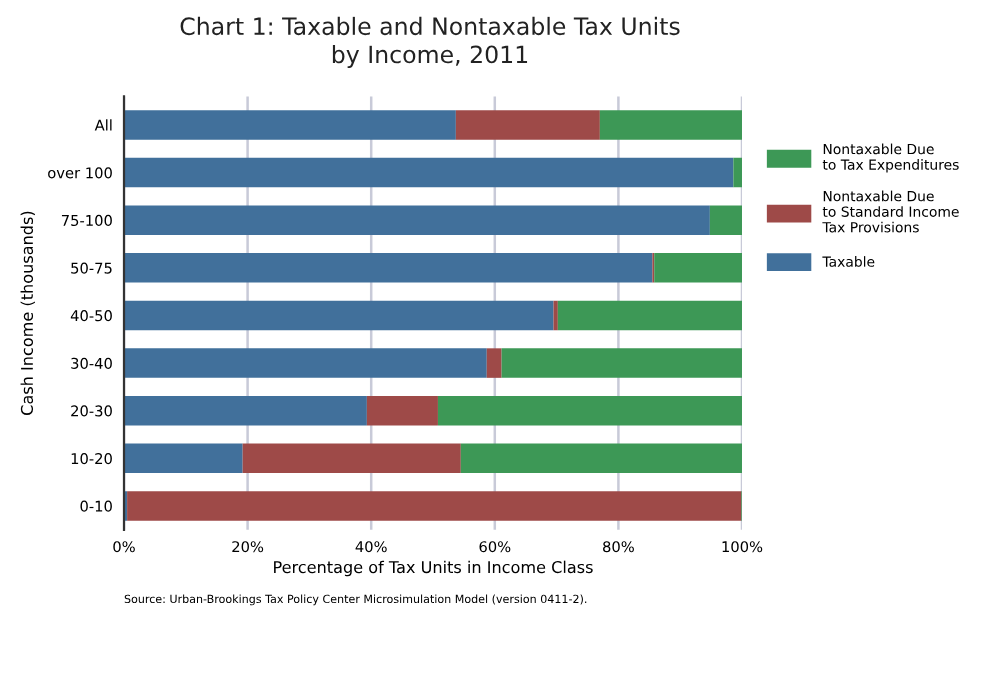 The image size is (1000, 674). Describe the element at coordinates (430, 42) in the screenshot. I see `chart-title: Chart 1: Taxable and Nontaxable Tax Units by Income, 2011` at that location.